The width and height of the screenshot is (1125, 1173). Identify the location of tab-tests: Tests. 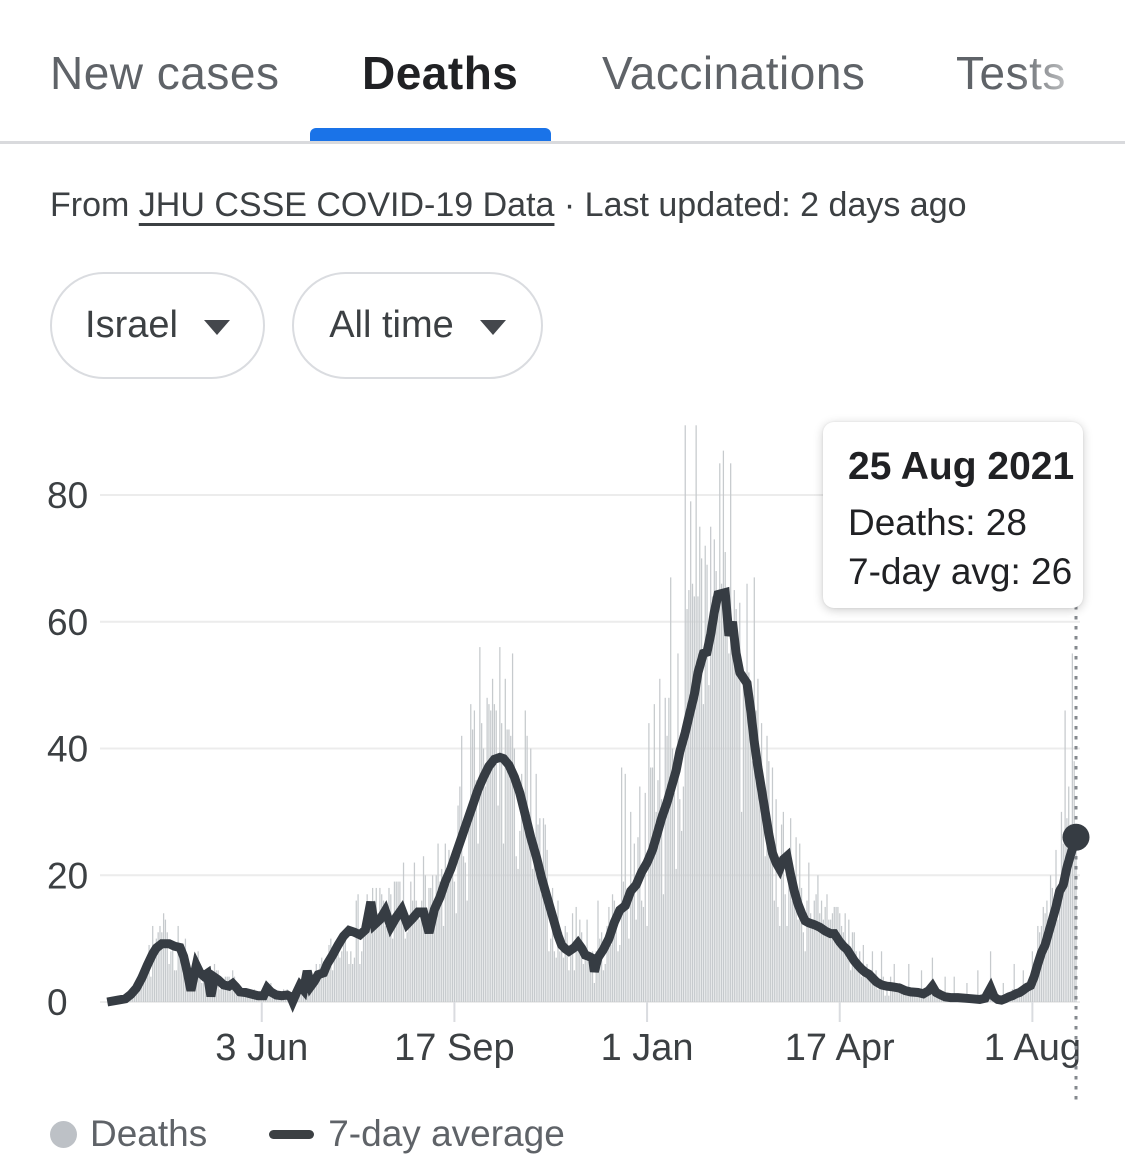
(1011, 73).